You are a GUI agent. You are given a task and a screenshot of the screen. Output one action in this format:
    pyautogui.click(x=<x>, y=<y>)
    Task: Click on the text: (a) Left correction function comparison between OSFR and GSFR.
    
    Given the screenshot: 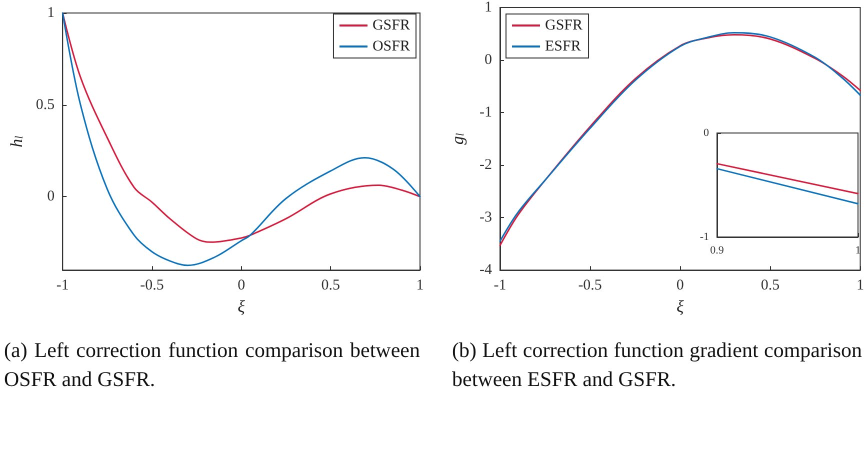 What is the action you would take?
    pyautogui.click(x=212, y=364)
    